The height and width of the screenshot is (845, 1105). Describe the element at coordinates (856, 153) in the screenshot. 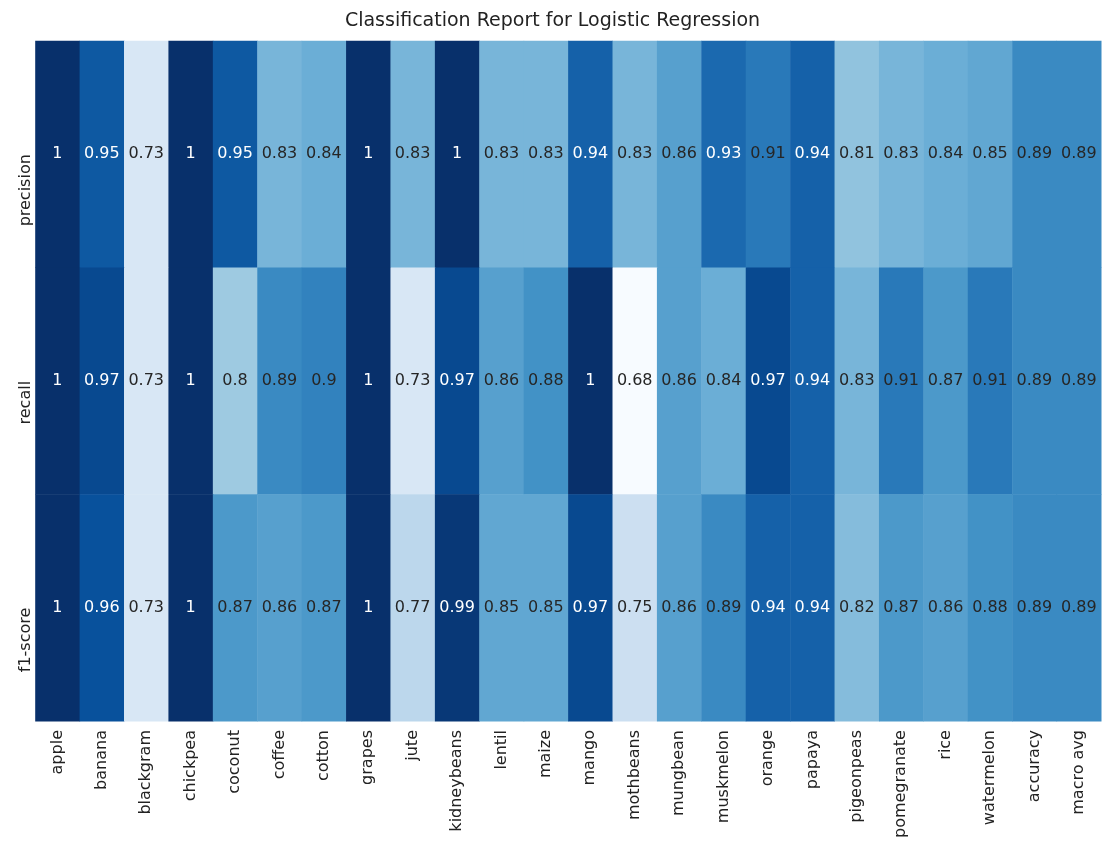

I see `data-label: 0.81` at that location.